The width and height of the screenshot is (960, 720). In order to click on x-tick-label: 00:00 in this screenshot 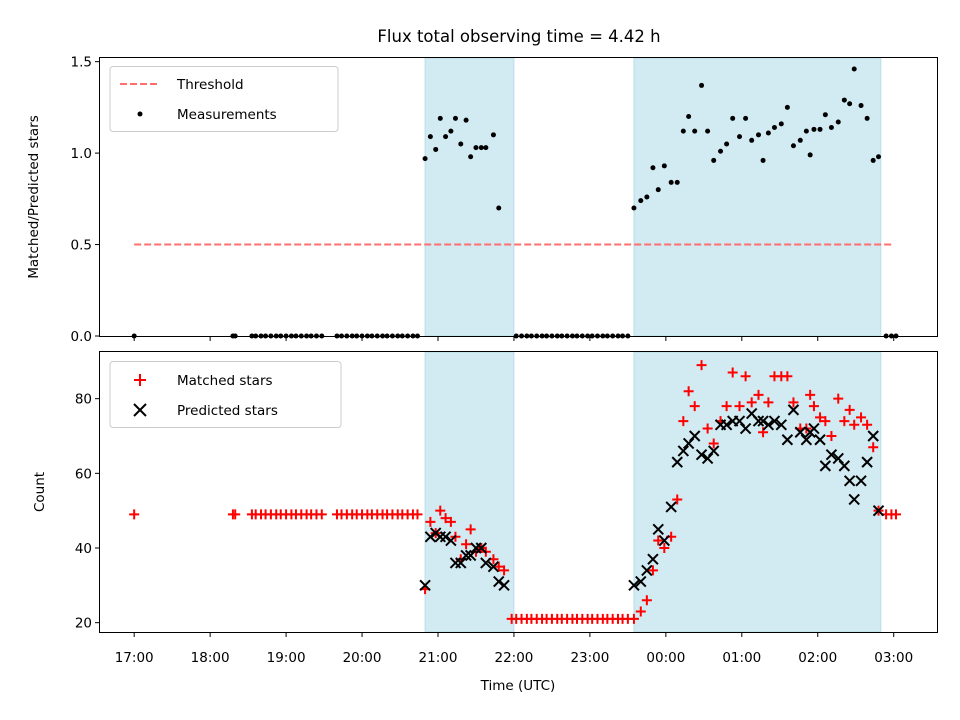, I will do `click(665, 658)`.